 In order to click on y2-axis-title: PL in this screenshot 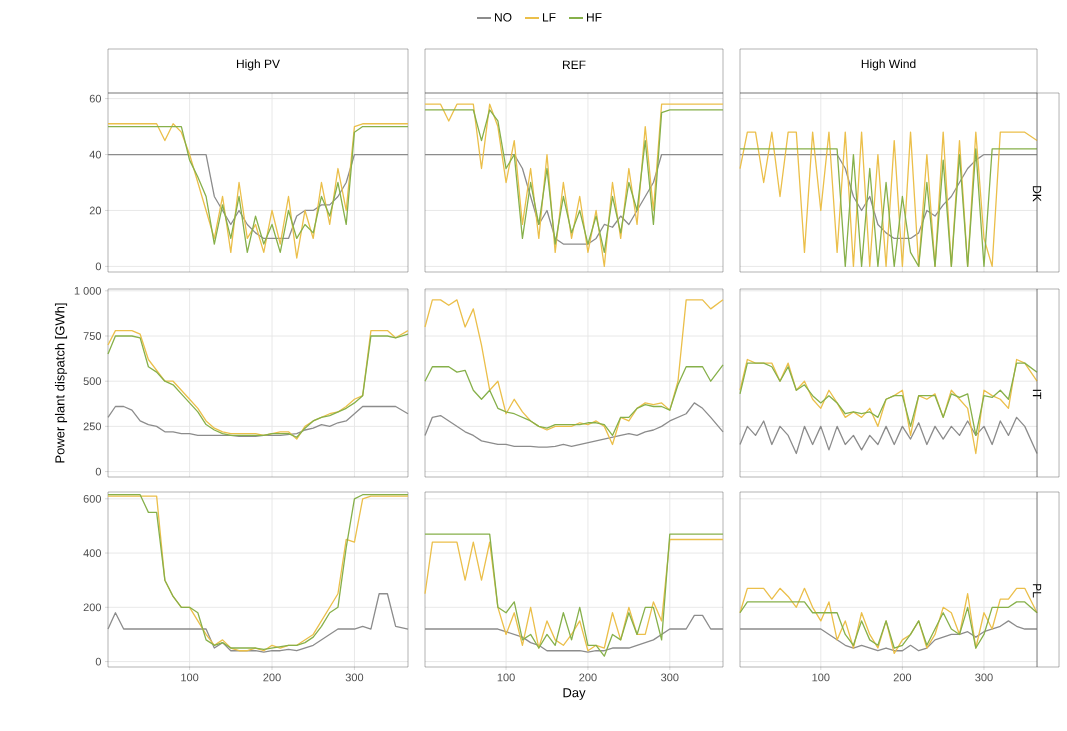, I will do `click(1037, 591)`.